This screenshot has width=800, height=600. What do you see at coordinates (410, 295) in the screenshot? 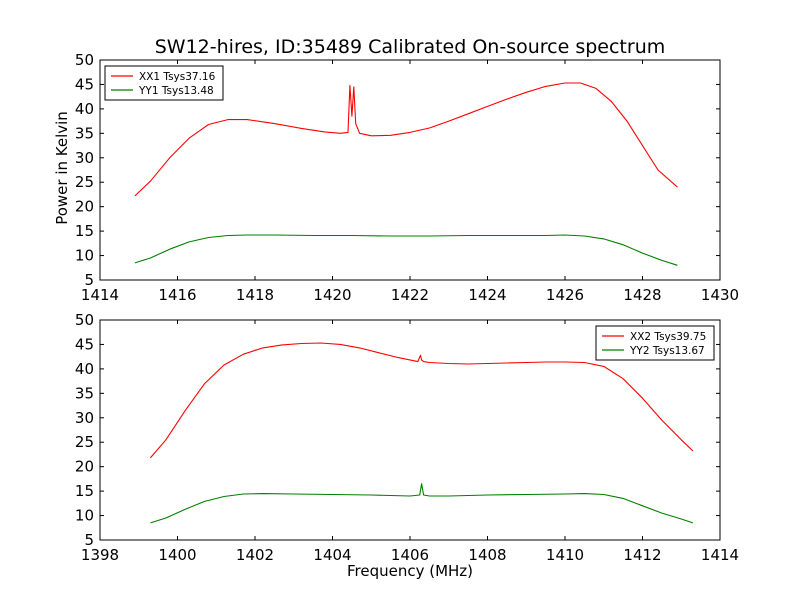
I see `x-tick-label: 1422` at bounding box center [410, 295].